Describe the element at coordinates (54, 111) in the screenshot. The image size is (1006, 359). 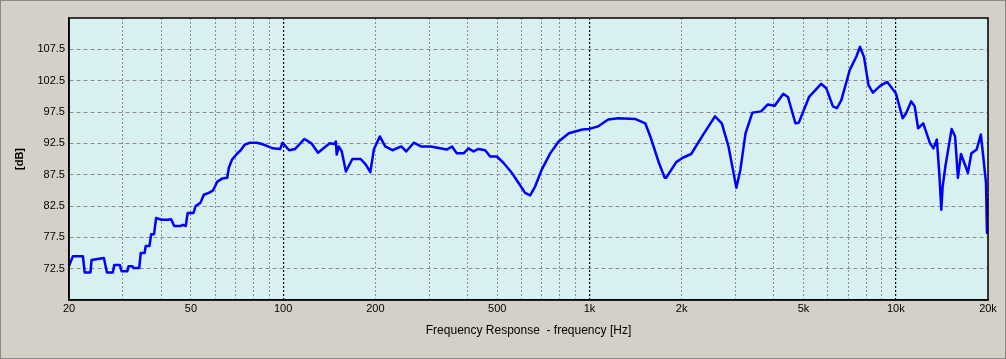
I see `y-tick-label: 97.5` at that location.